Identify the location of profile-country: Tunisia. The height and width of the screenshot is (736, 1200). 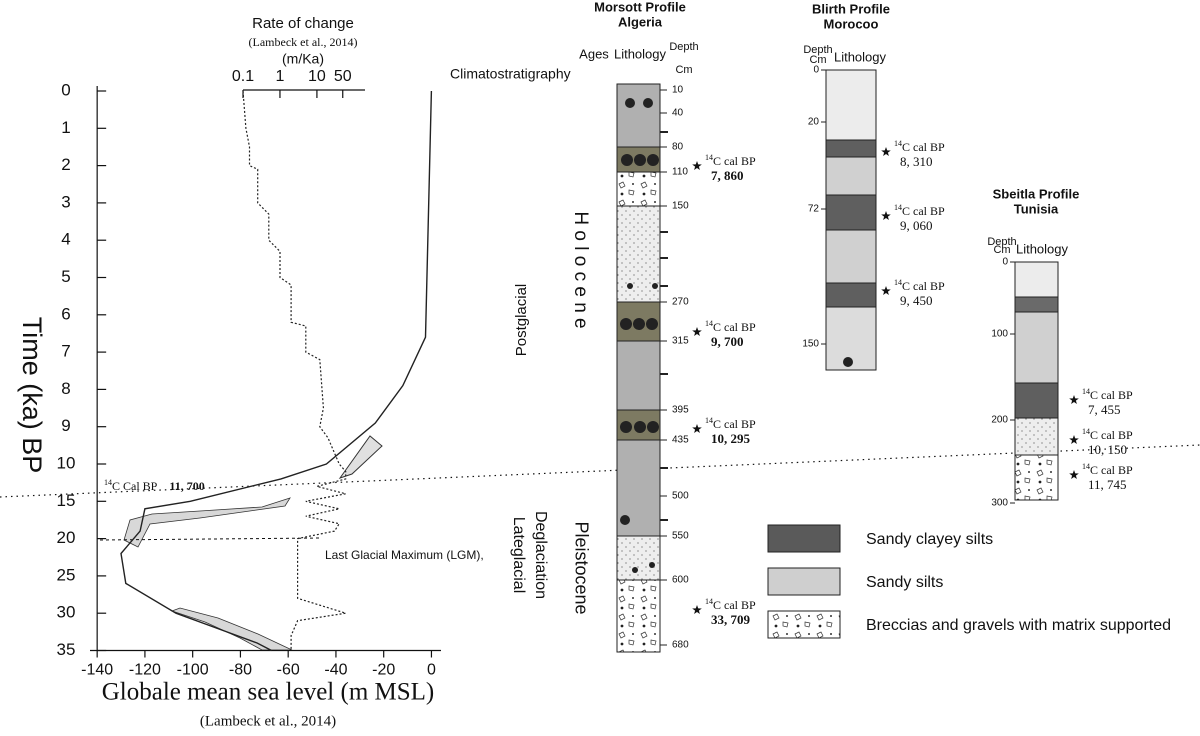
(1036, 208).